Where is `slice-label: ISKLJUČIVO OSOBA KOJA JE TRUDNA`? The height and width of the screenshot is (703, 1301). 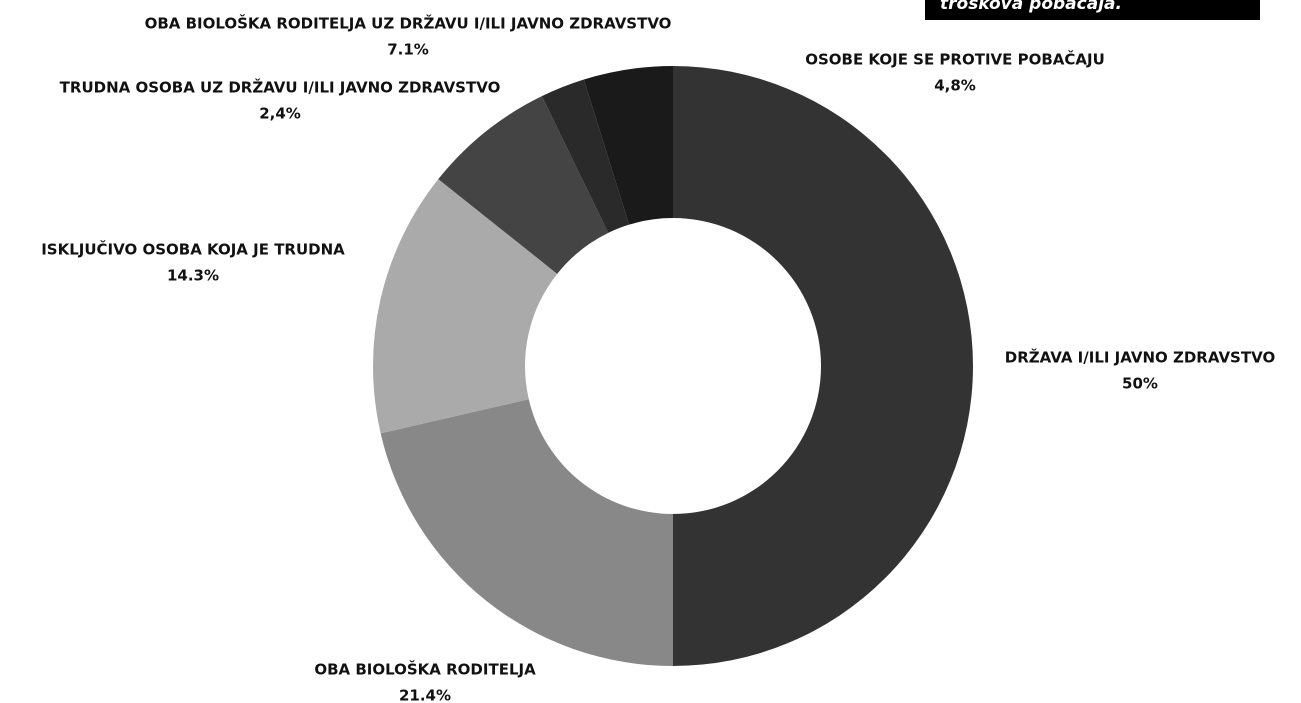 slice-label: ISKLJUČIVO OSOBA KOJA JE TRUDNA is located at coordinates (193, 249).